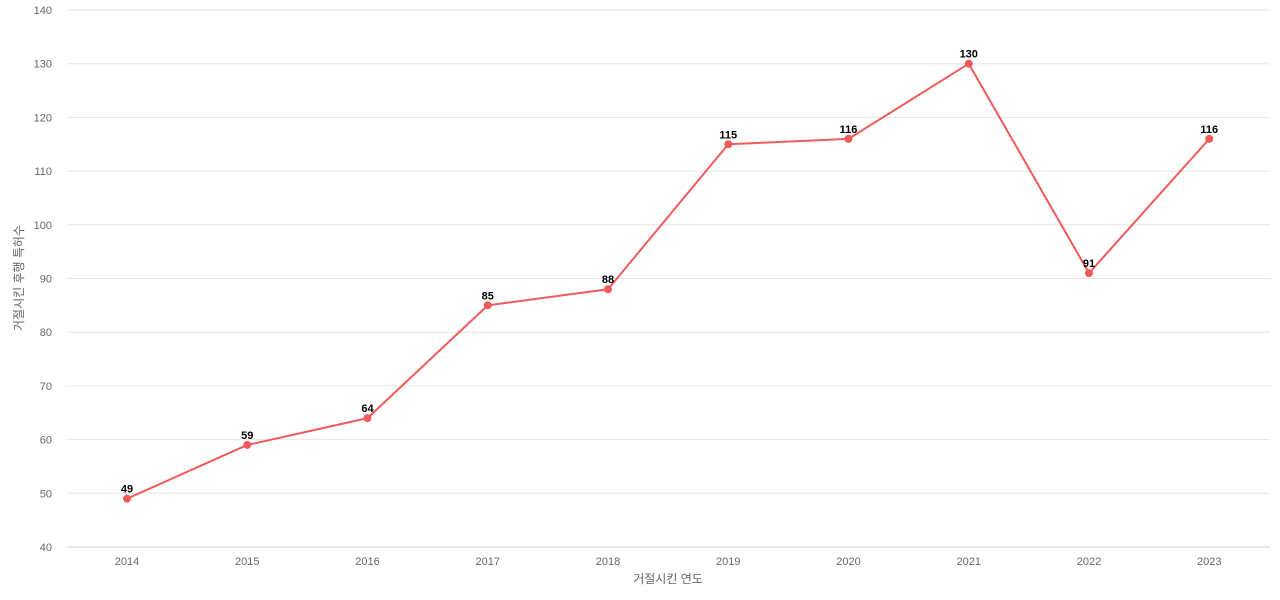  What do you see at coordinates (608, 562) in the screenshot?
I see `x-tick-label: 2018` at bounding box center [608, 562].